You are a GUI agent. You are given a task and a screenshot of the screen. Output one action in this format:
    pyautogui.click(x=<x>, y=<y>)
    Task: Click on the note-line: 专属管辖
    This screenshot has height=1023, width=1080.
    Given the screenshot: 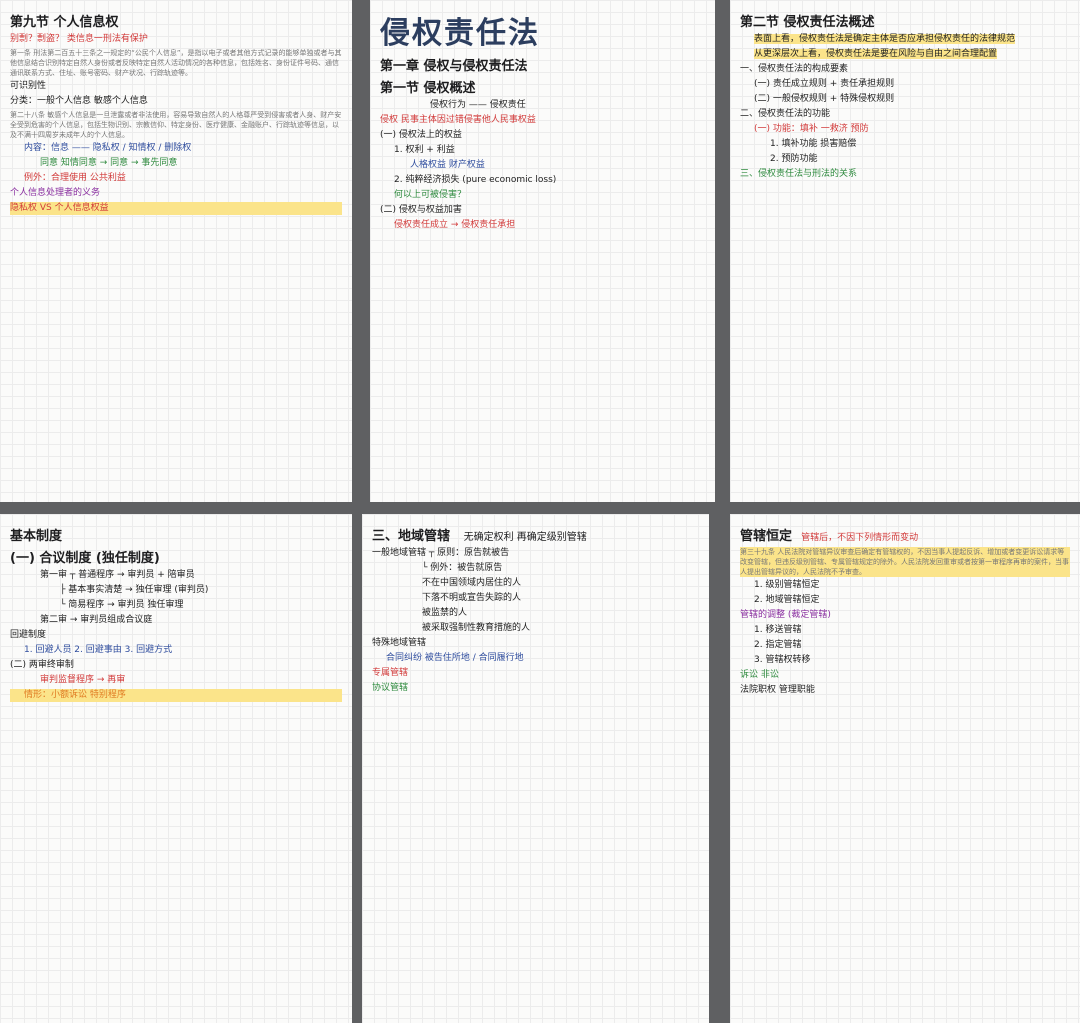 What is the action you would take?
    pyautogui.click(x=390, y=673)
    